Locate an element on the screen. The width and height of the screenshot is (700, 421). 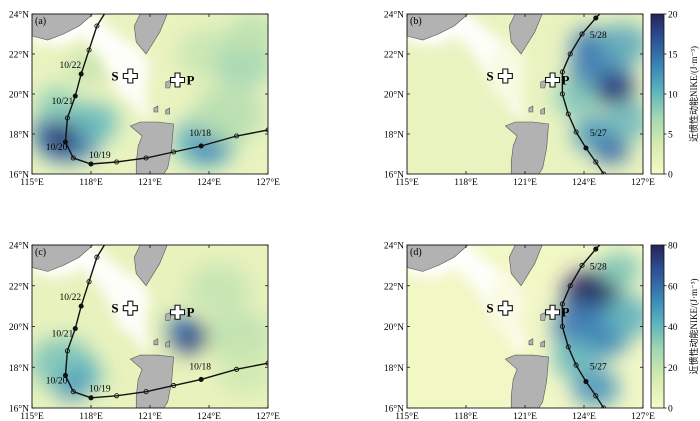
colorbar is located at coordinates (657, 326).